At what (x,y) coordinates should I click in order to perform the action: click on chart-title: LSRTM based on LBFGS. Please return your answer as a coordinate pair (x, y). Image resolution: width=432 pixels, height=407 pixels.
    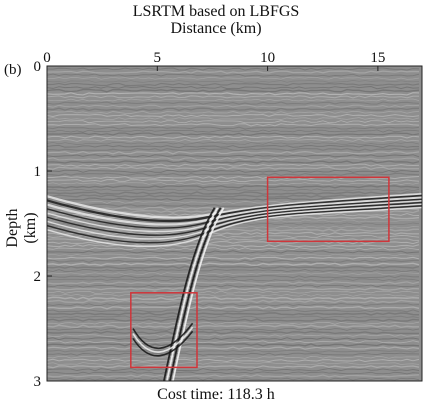
    Looking at the image, I should click on (216, 11).